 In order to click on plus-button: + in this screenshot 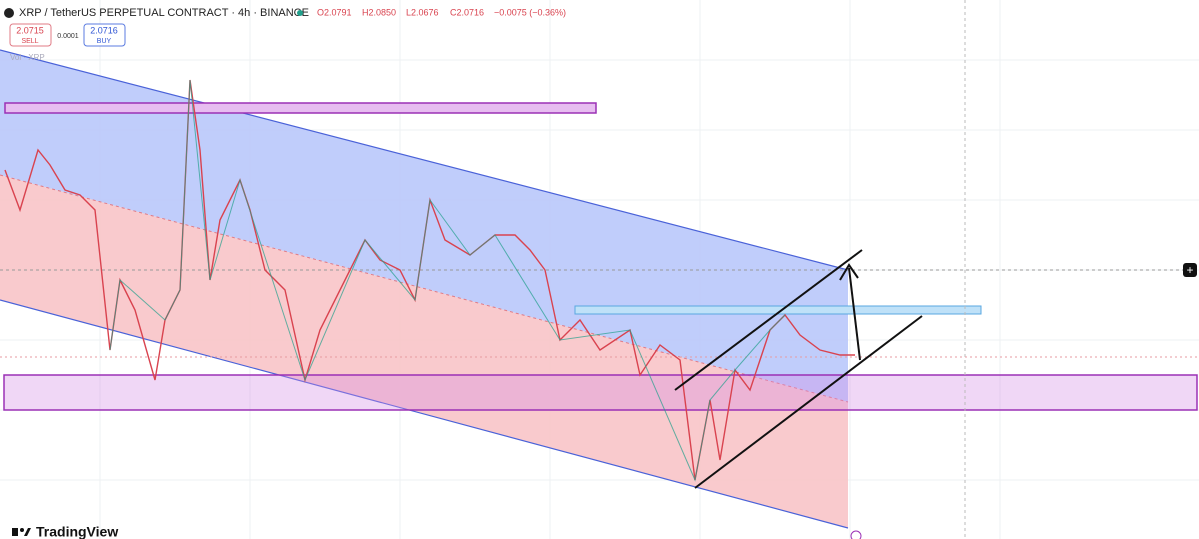, I will do `click(1190, 270)`.